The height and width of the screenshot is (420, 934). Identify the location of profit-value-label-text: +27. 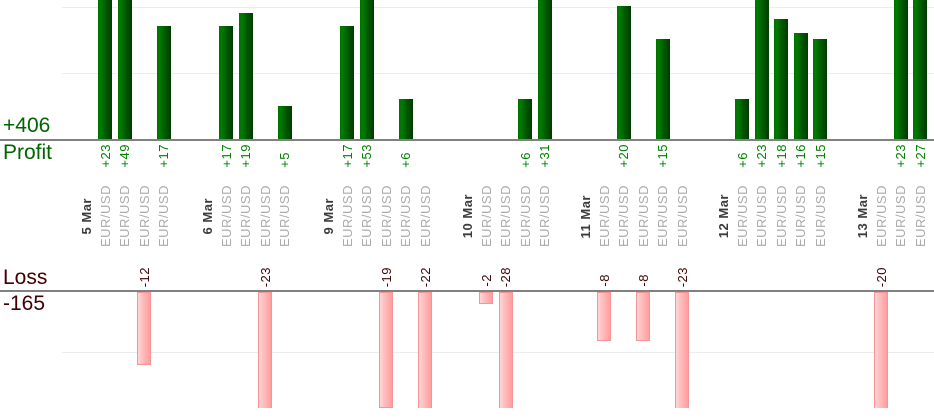
(920, 156).